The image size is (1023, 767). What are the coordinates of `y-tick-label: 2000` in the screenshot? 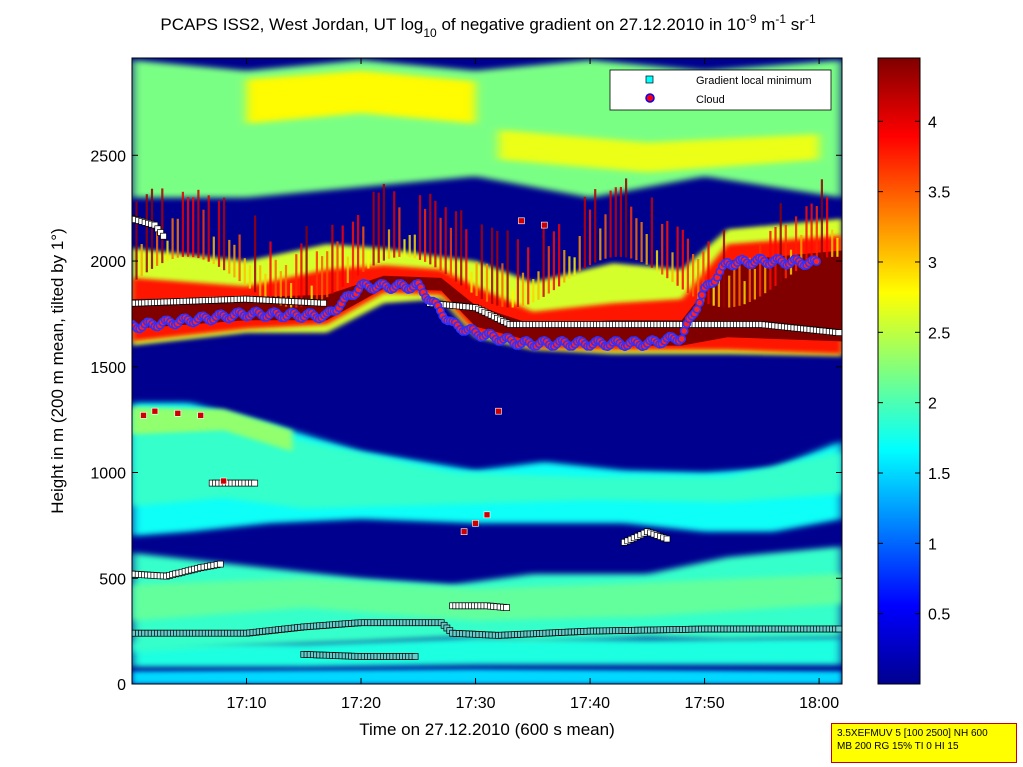 It's located at (108, 262).